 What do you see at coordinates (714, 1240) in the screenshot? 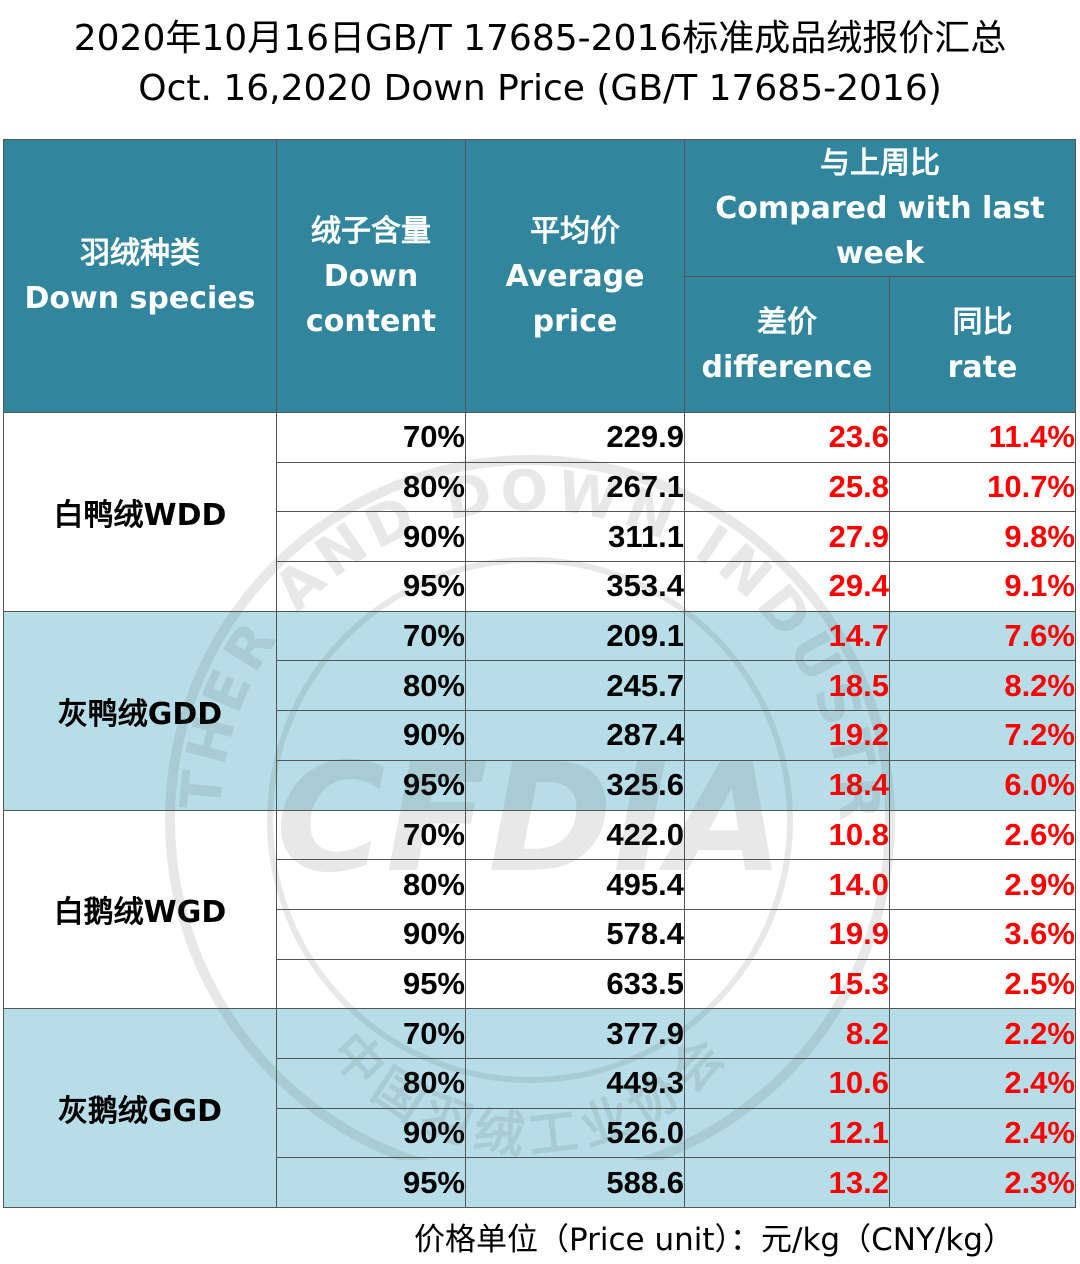
I see `price-unit-note: 价格单位（Price unit）：元/kg（CNY/kg）` at bounding box center [714, 1240].